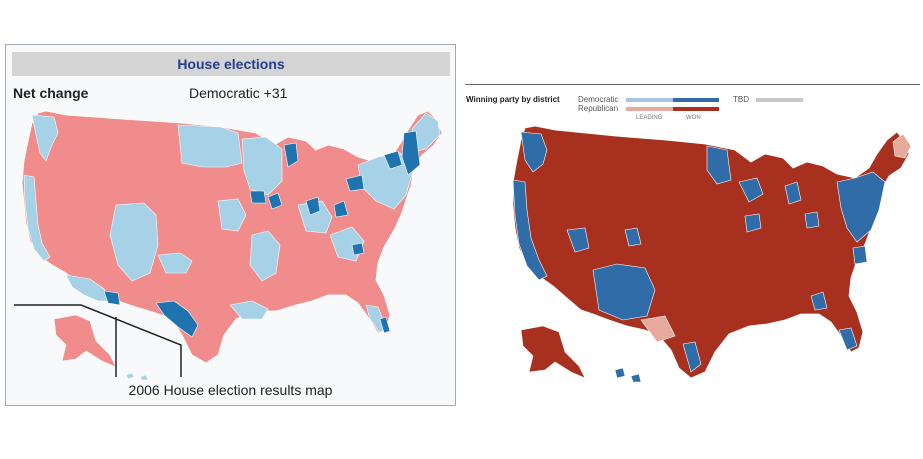 This screenshot has width=923, height=459. Describe the element at coordinates (649, 100) in the screenshot. I see `legend-dem-leading-swatch` at that location.